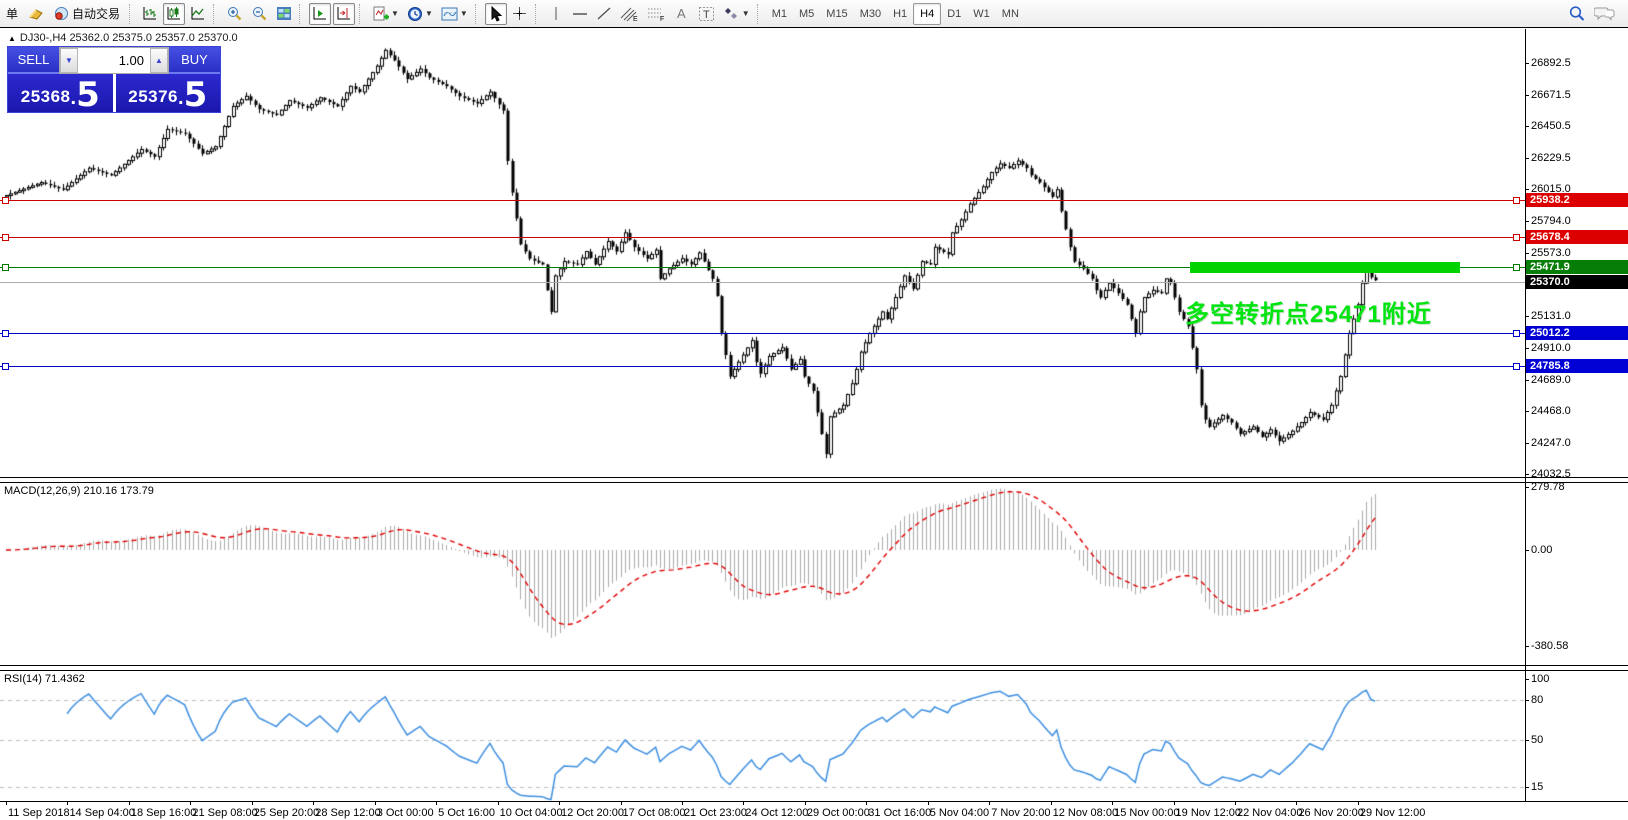 This screenshot has height=820, width=1628. I want to click on new-order-button: 单, so click(12, 14).